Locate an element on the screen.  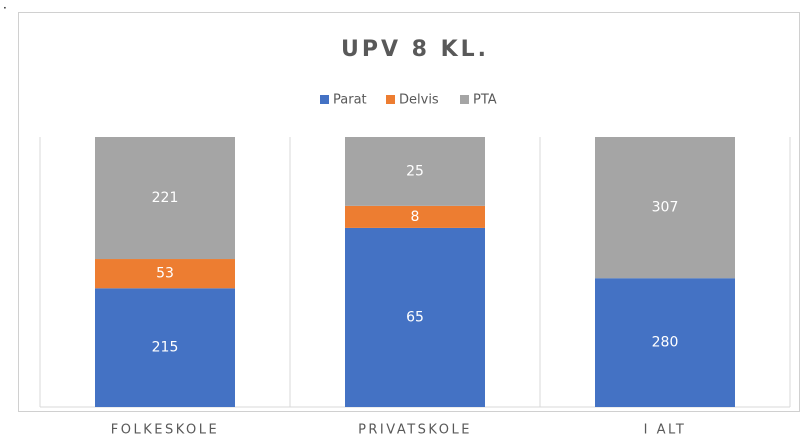
legend-label: PTA is located at coordinates (485, 100).